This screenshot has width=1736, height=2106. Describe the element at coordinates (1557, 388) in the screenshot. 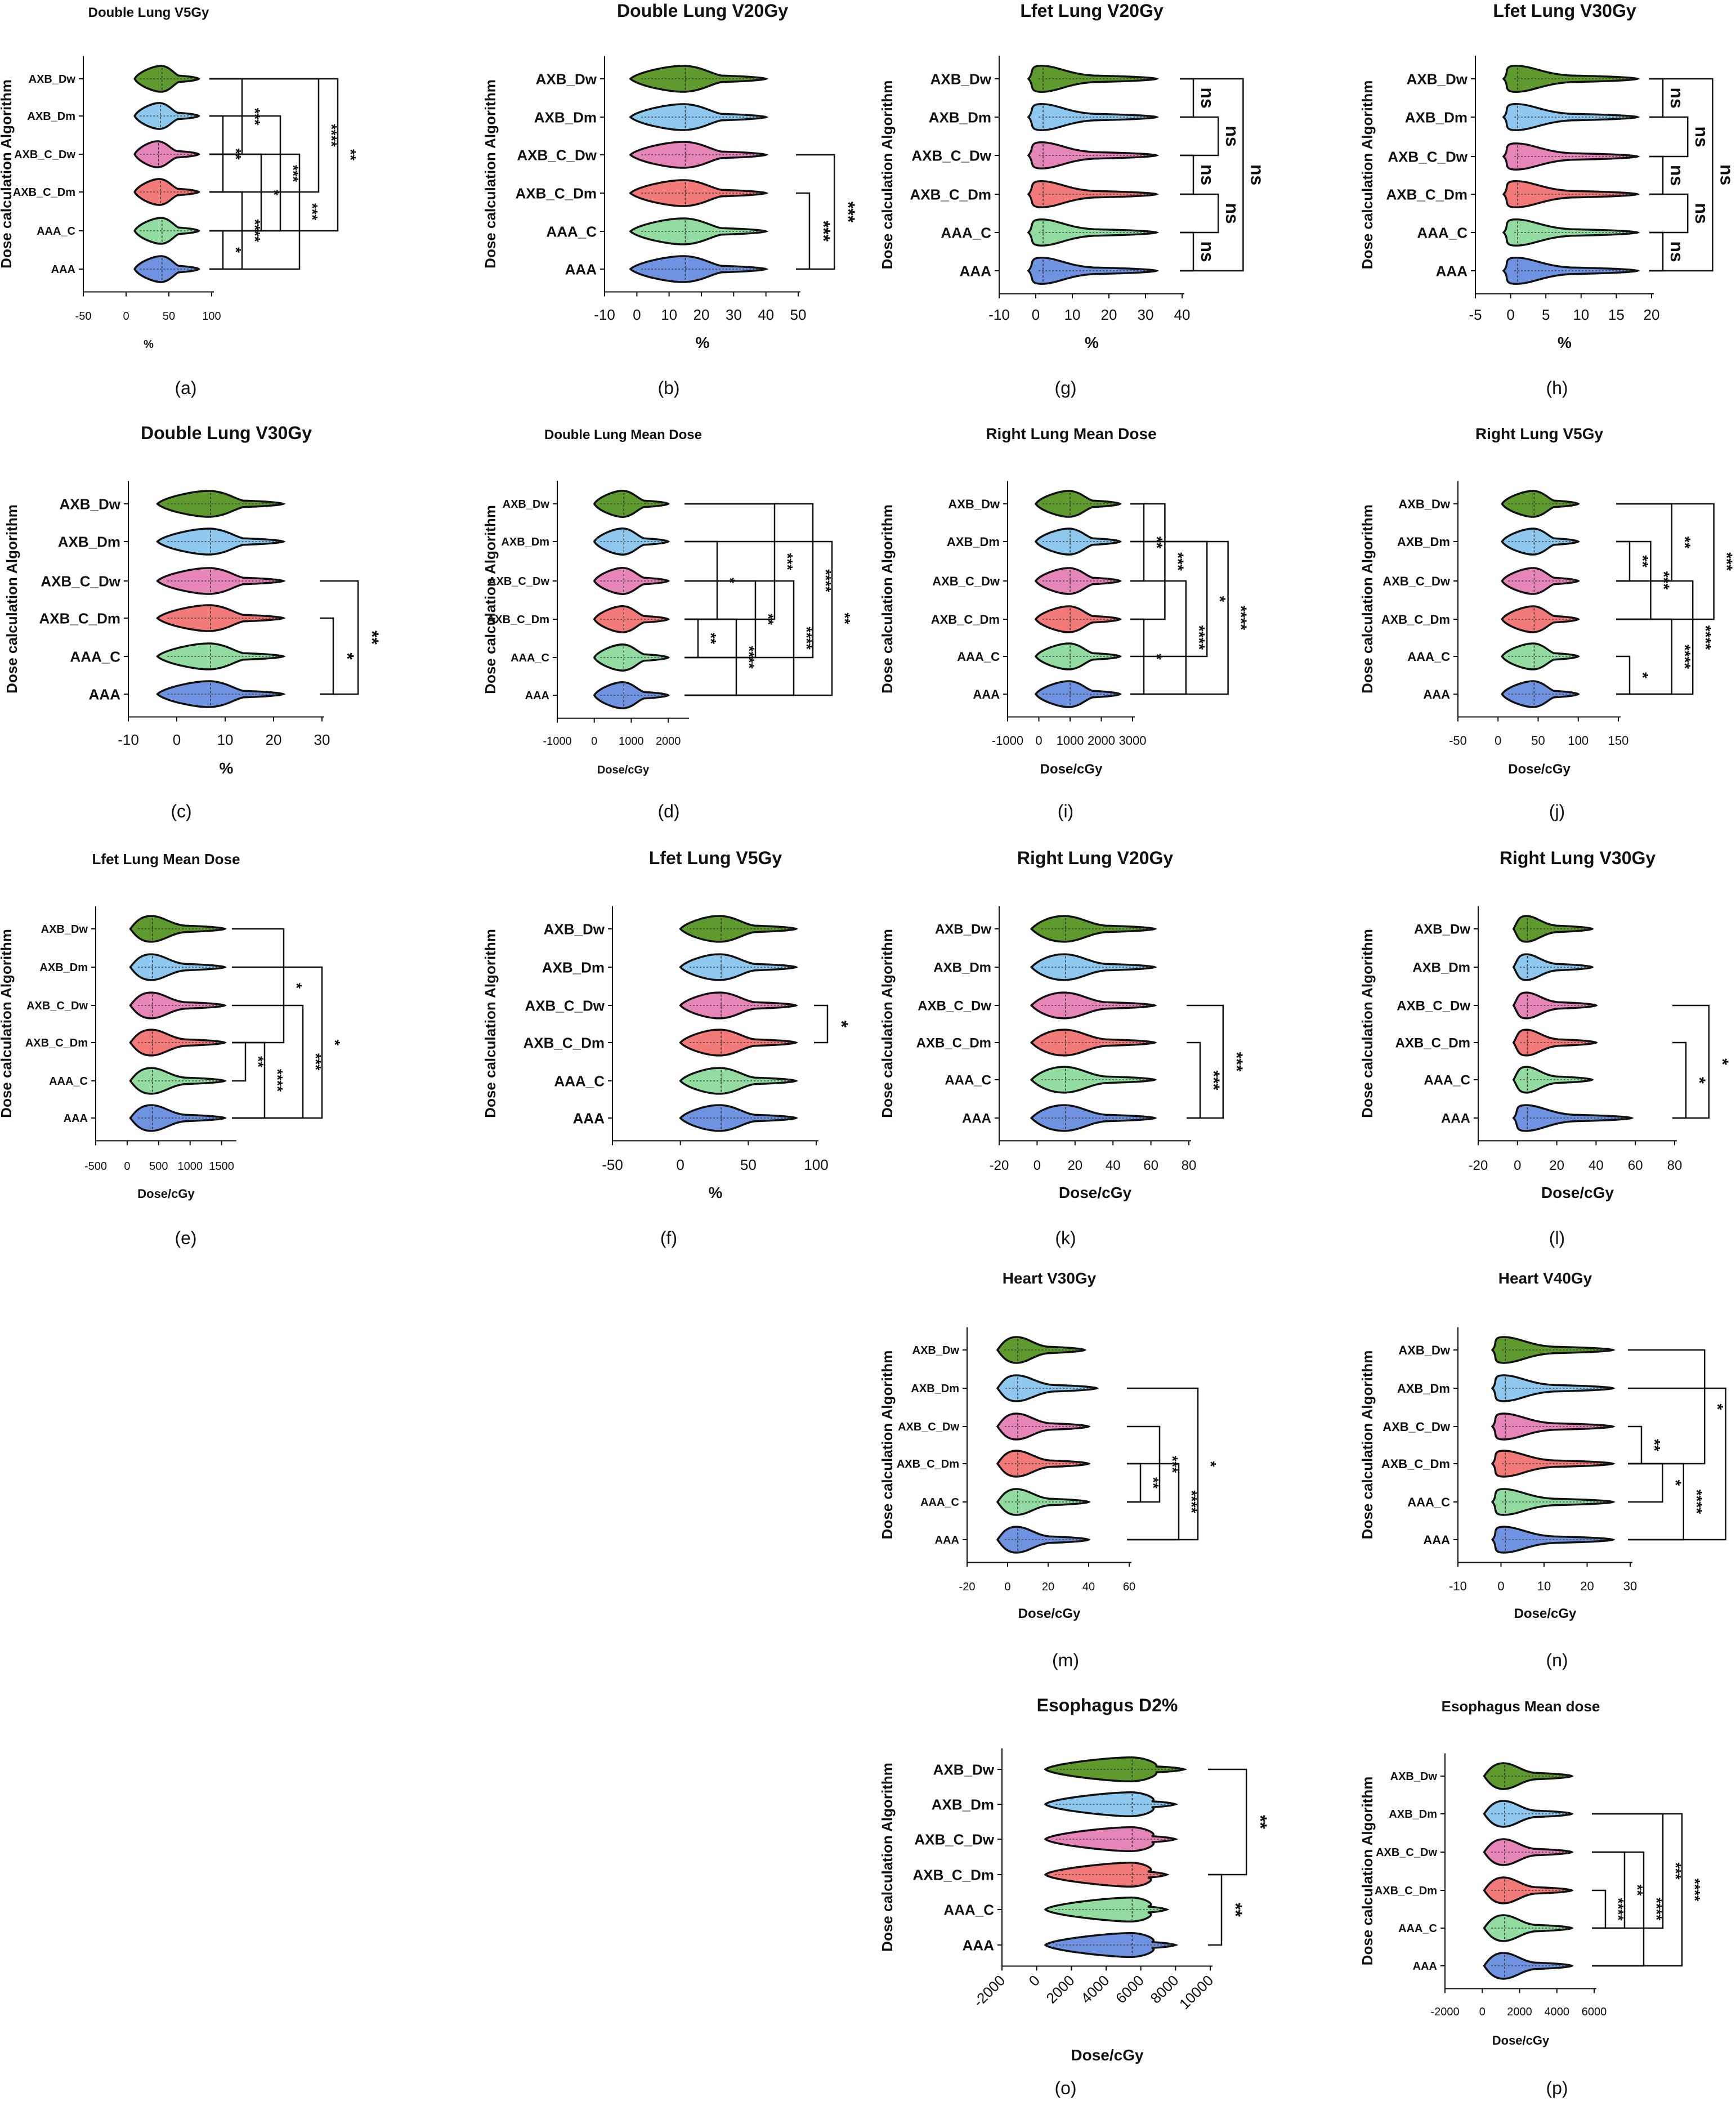

I see `panel-caption: (h)` at that location.